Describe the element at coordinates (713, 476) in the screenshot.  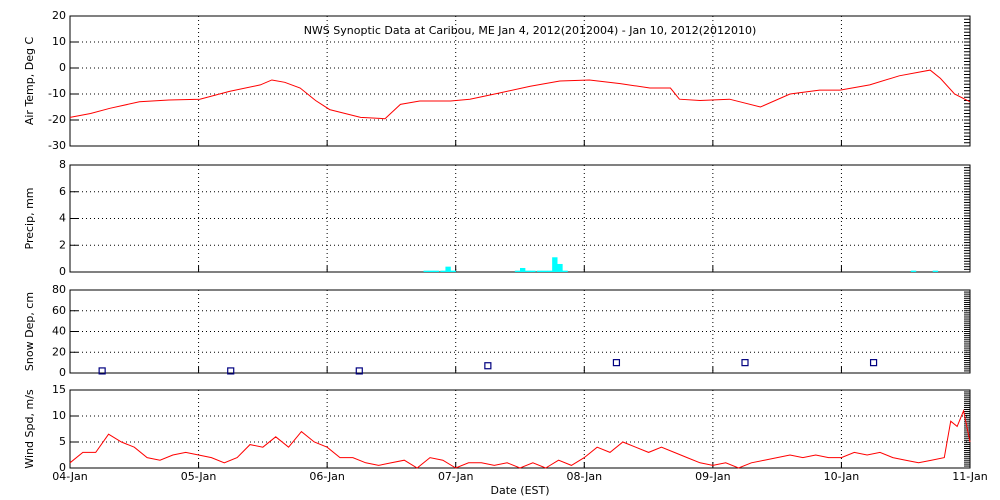
I see `x-tick-label: 09-Jan` at that location.